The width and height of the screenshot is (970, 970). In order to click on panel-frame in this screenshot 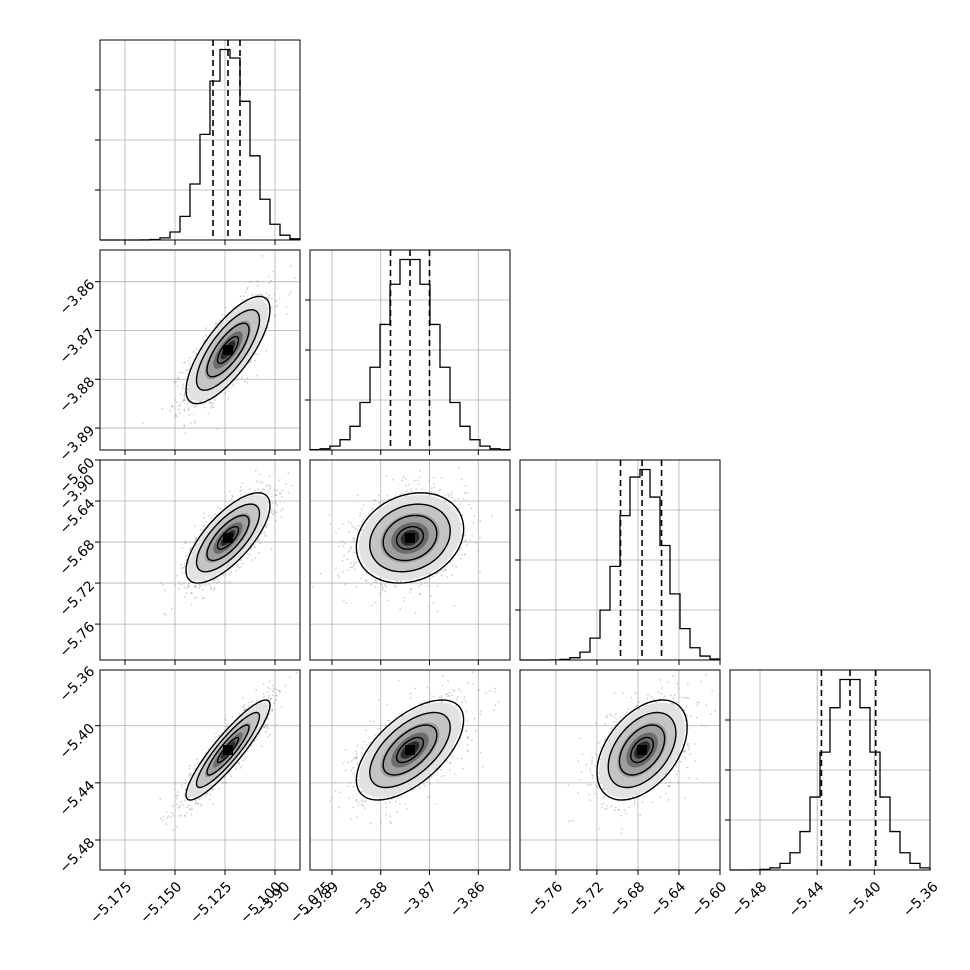, I will do `click(410, 560)`.